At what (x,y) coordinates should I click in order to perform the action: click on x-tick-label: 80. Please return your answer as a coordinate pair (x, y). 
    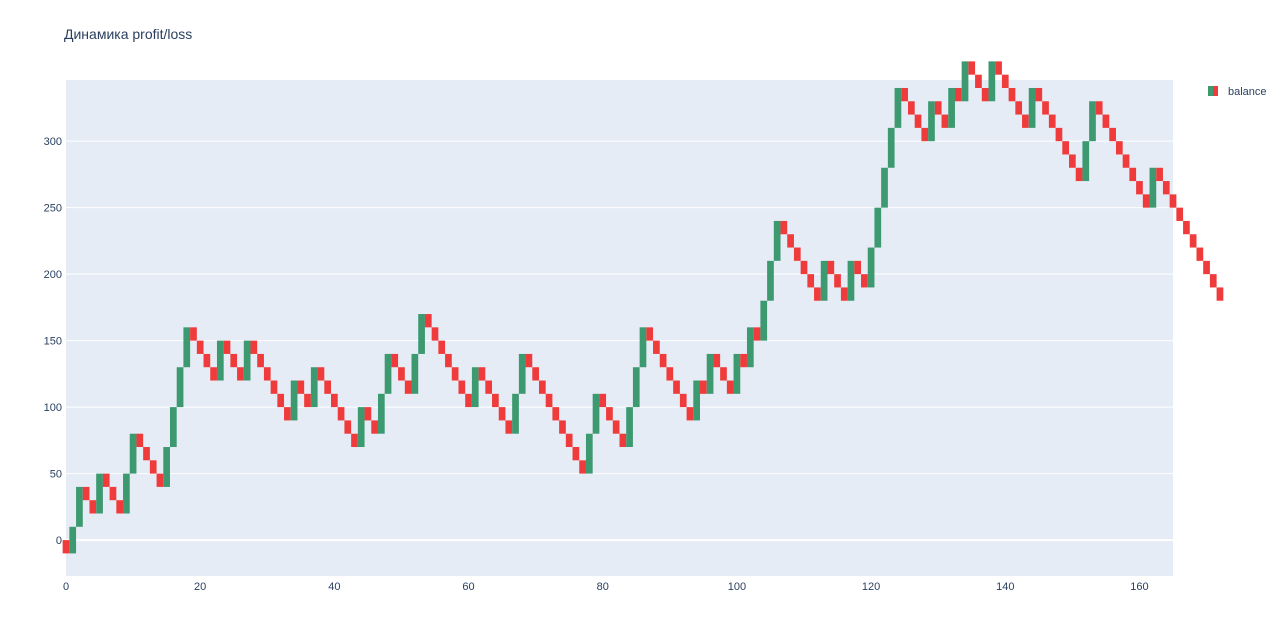
    Looking at the image, I should click on (603, 587).